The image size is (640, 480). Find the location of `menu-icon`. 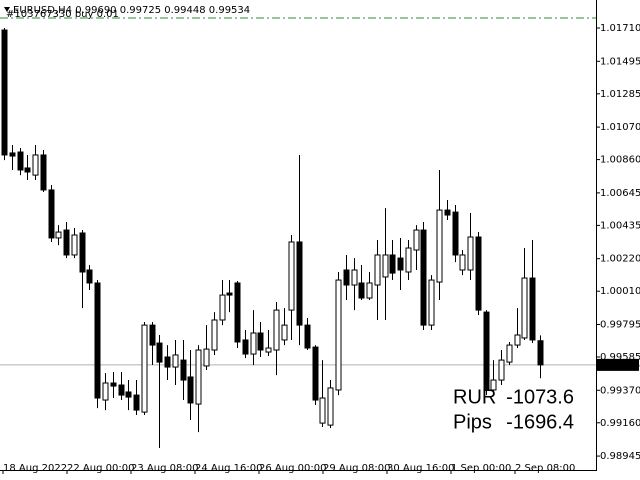

menu-icon is located at coordinates (7, 9).